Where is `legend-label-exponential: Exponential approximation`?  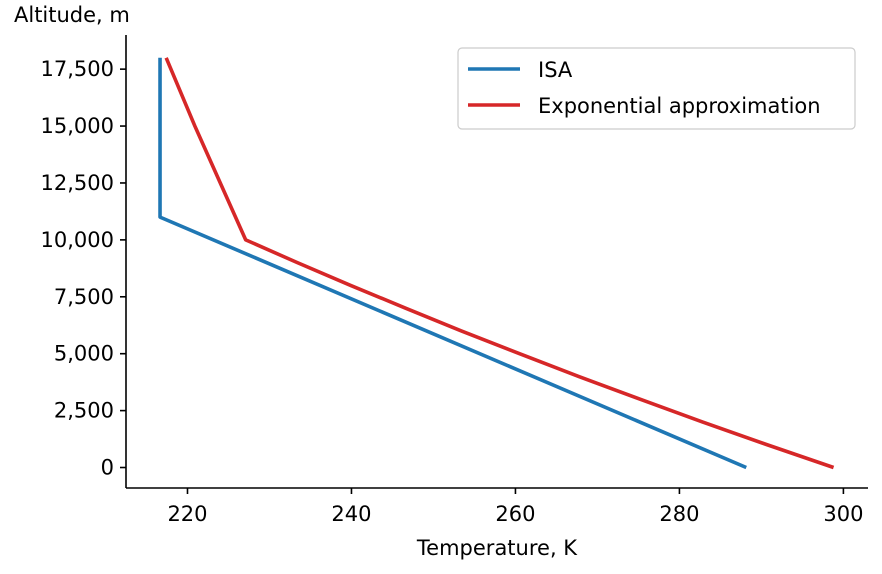
legend-label-exponential: Exponential approximation is located at coordinates (679, 106).